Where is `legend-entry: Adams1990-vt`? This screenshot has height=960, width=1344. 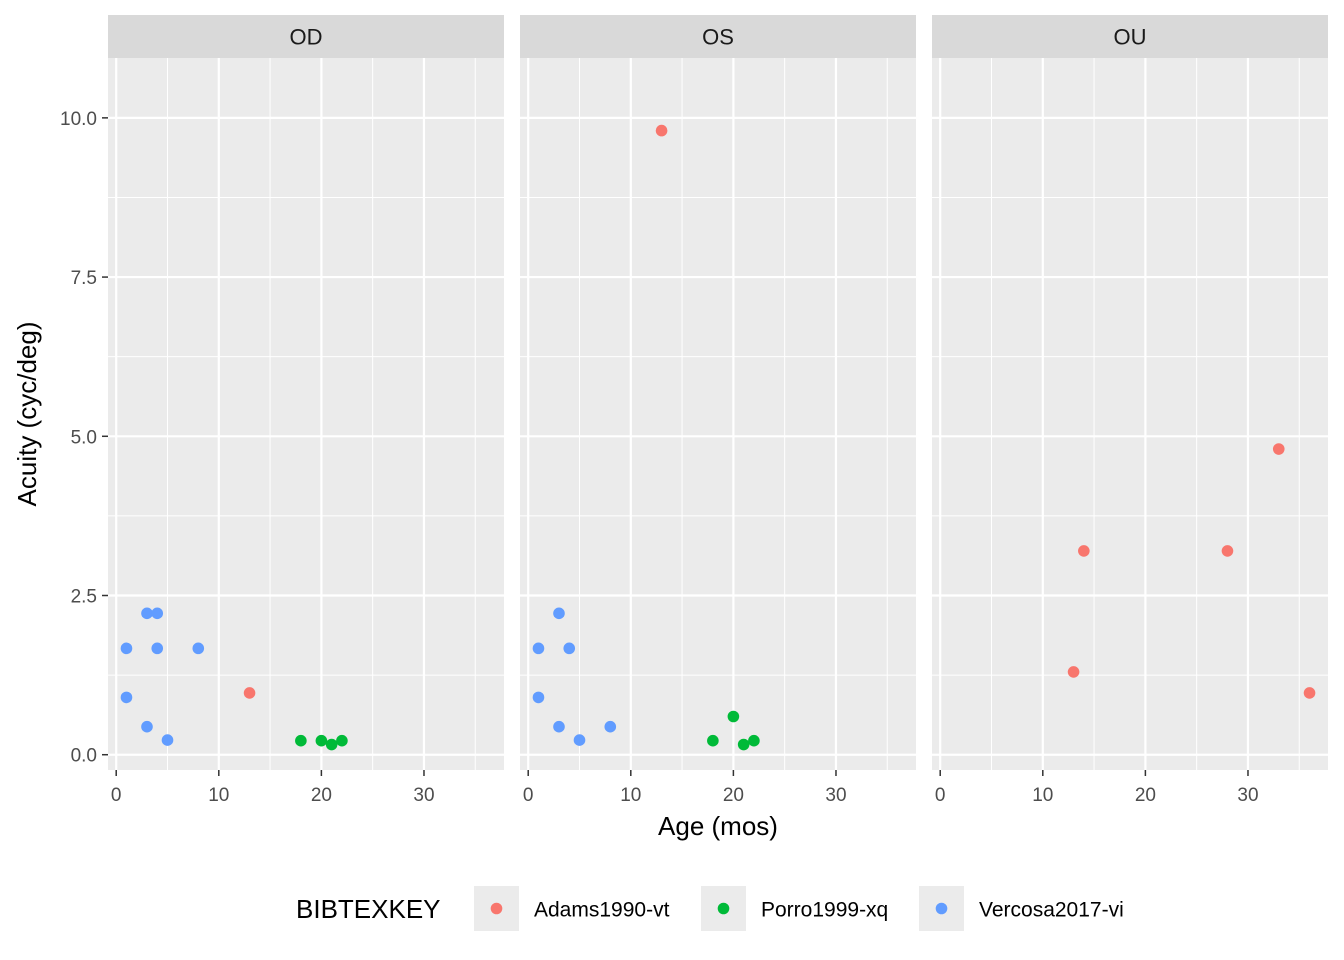
legend-entry: Adams1990-vt is located at coordinates (572, 908).